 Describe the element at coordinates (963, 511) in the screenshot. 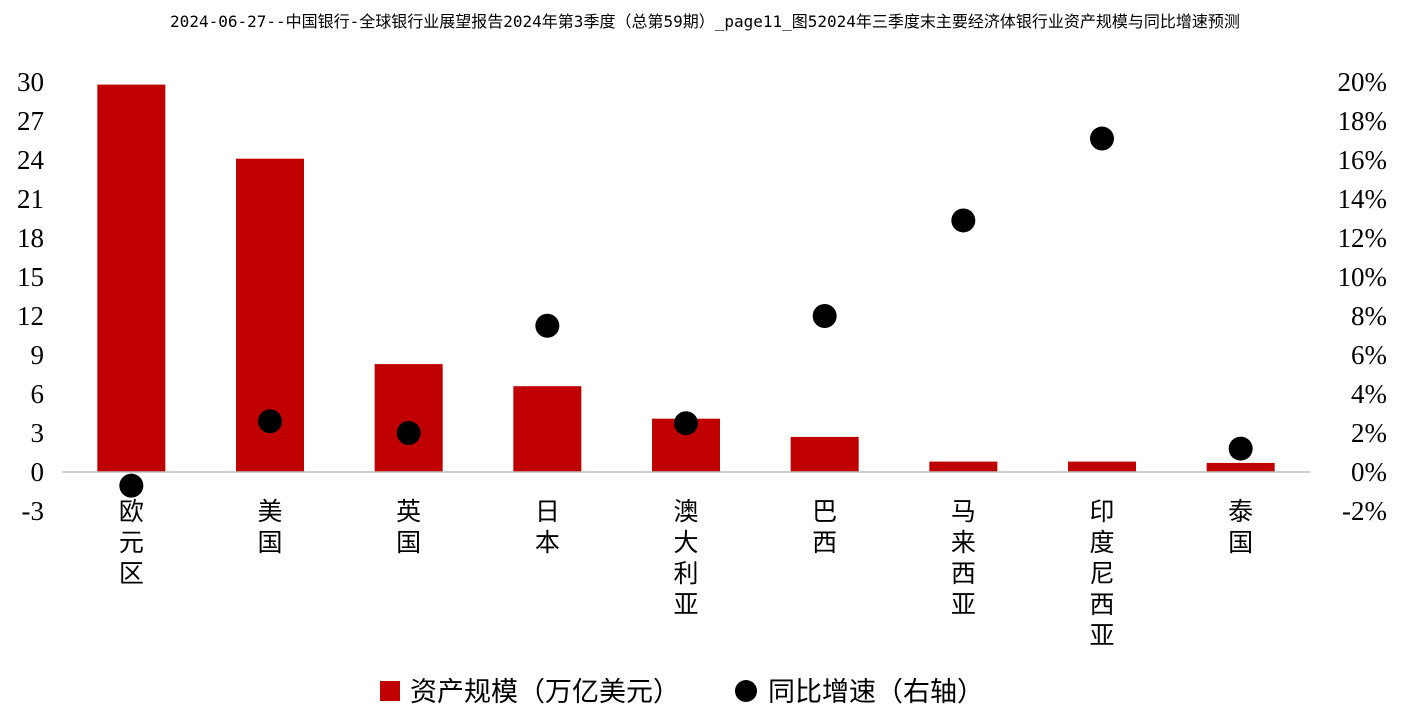

I see `category-label: 马` at that location.